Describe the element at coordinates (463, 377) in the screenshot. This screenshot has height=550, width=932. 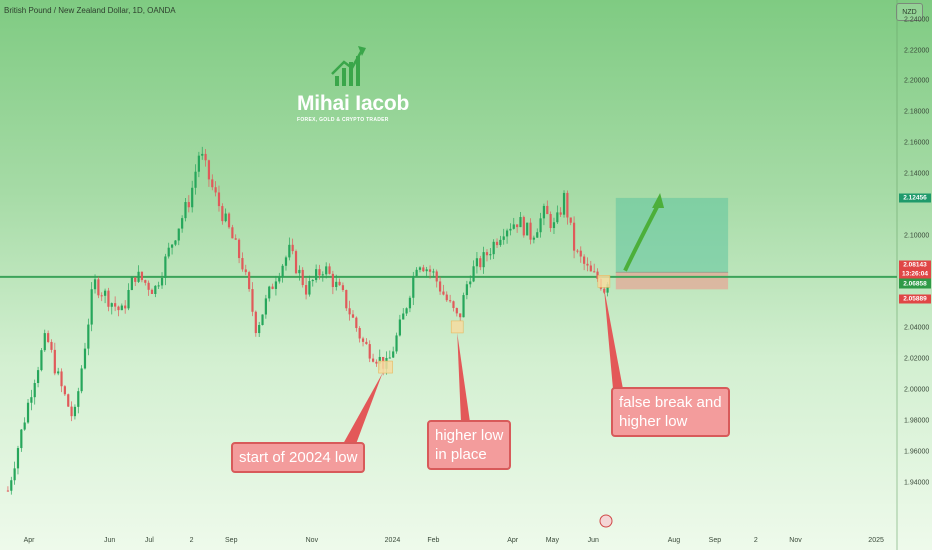
I see `pointer-higher-low` at that location.